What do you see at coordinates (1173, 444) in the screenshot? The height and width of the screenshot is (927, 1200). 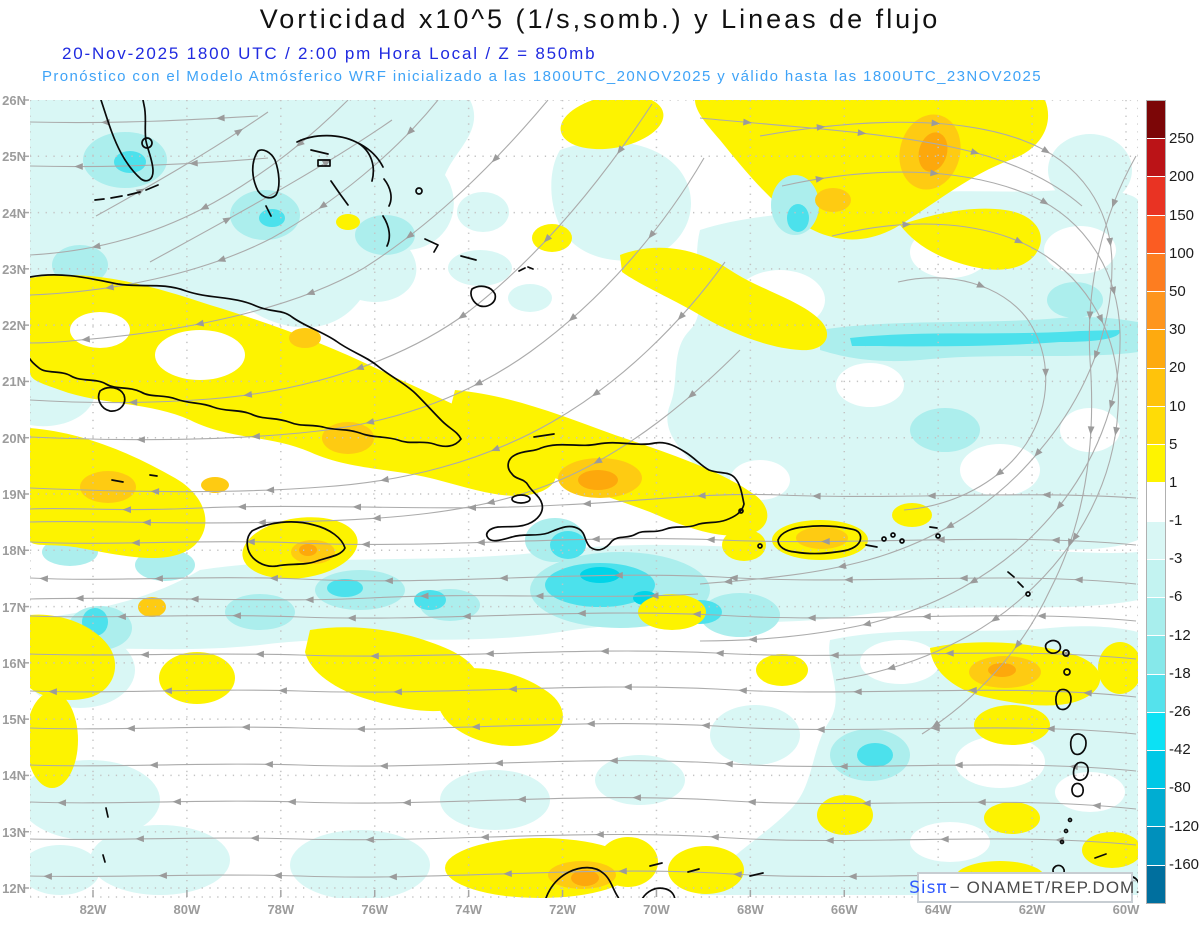 I see `colorbar-label: 5` at bounding box center [1173, 444].